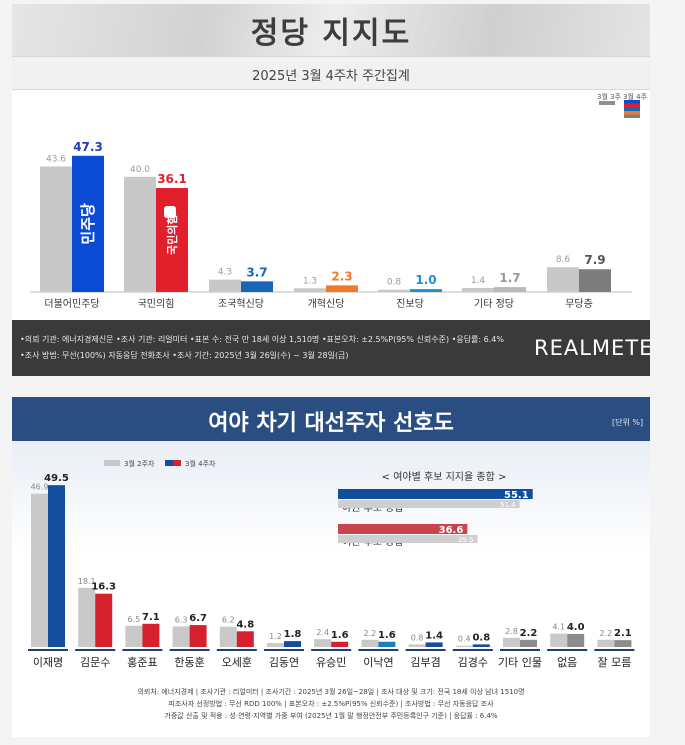 This screenshot has height=745, width=685. I want to click on panel-subtitle-bar: 2025년 3월 4주차 주간집계, so click(331, 73).